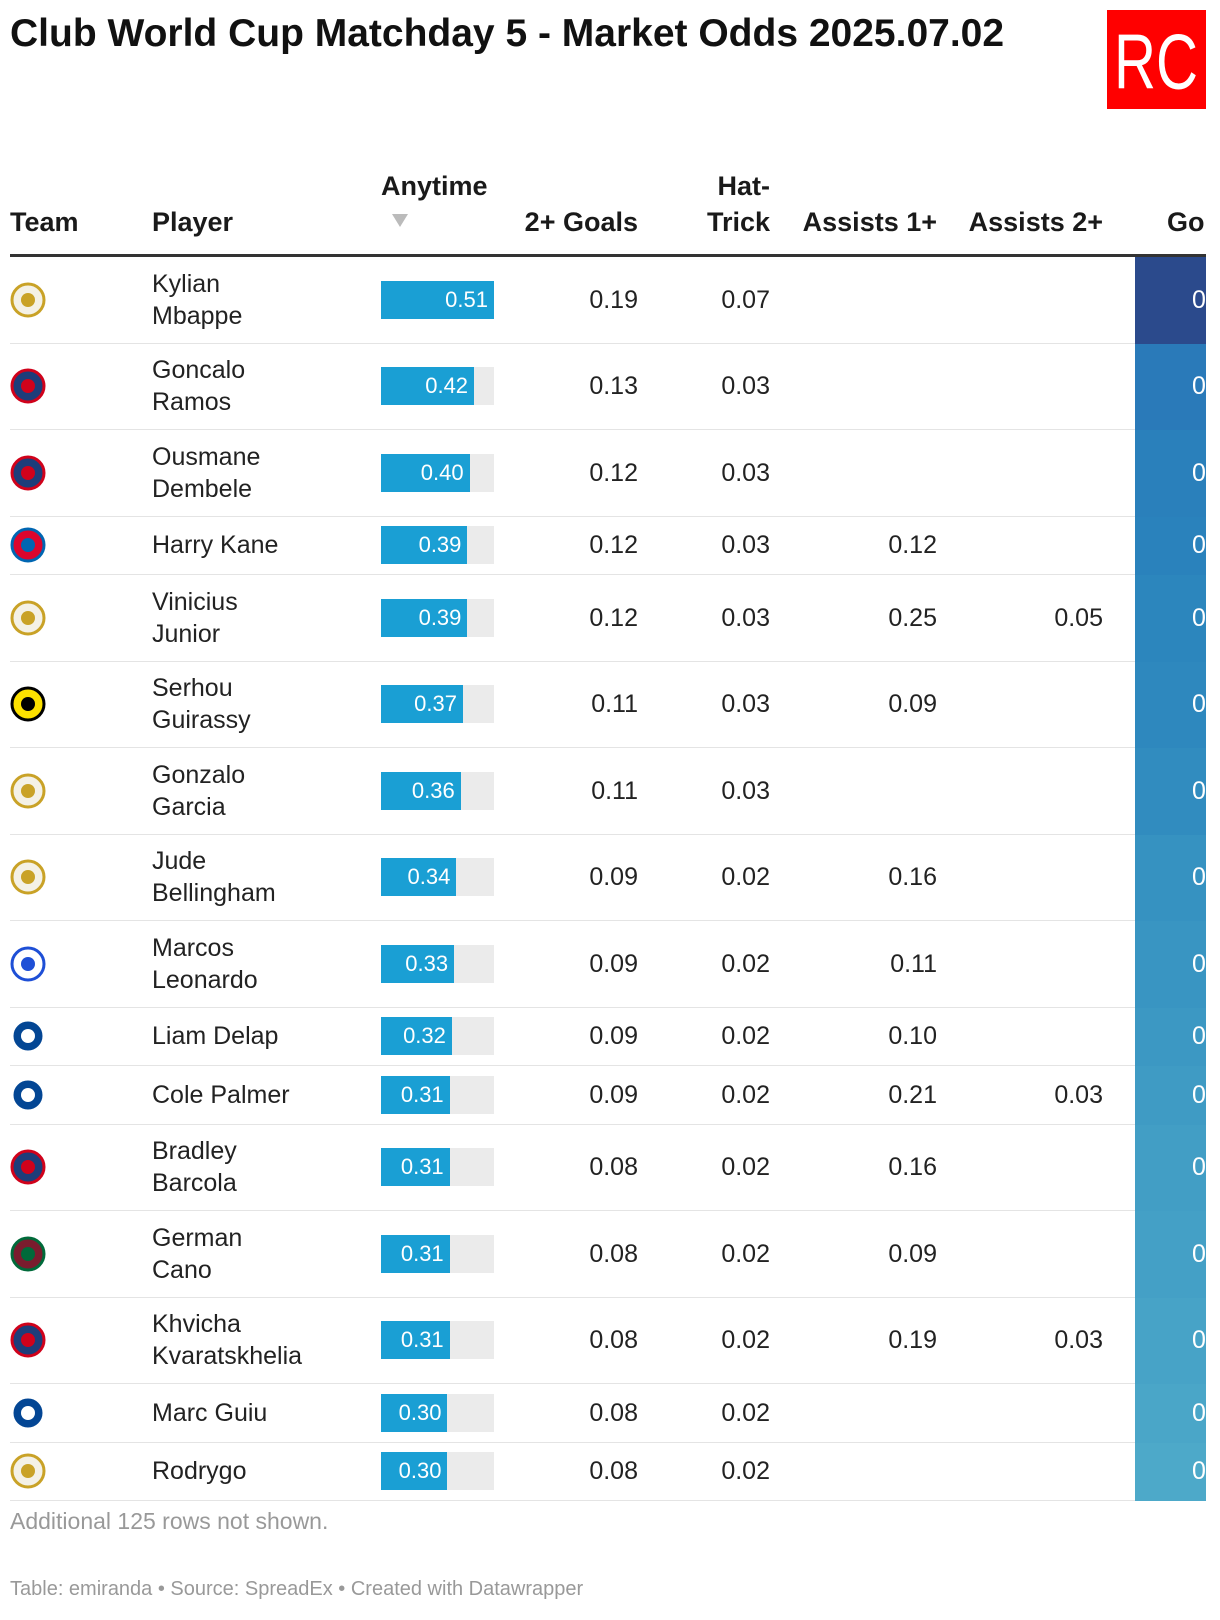 This screenshot has width=1220, height=1620. I want to click on column-header: Assists 1+, so click(869, 222).